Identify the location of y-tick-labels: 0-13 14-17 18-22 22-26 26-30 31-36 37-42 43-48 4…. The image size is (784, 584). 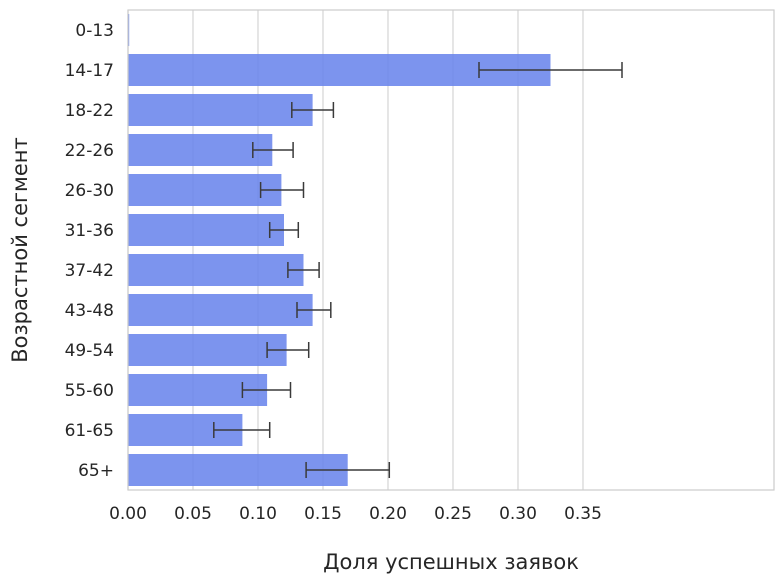
(89, 251).